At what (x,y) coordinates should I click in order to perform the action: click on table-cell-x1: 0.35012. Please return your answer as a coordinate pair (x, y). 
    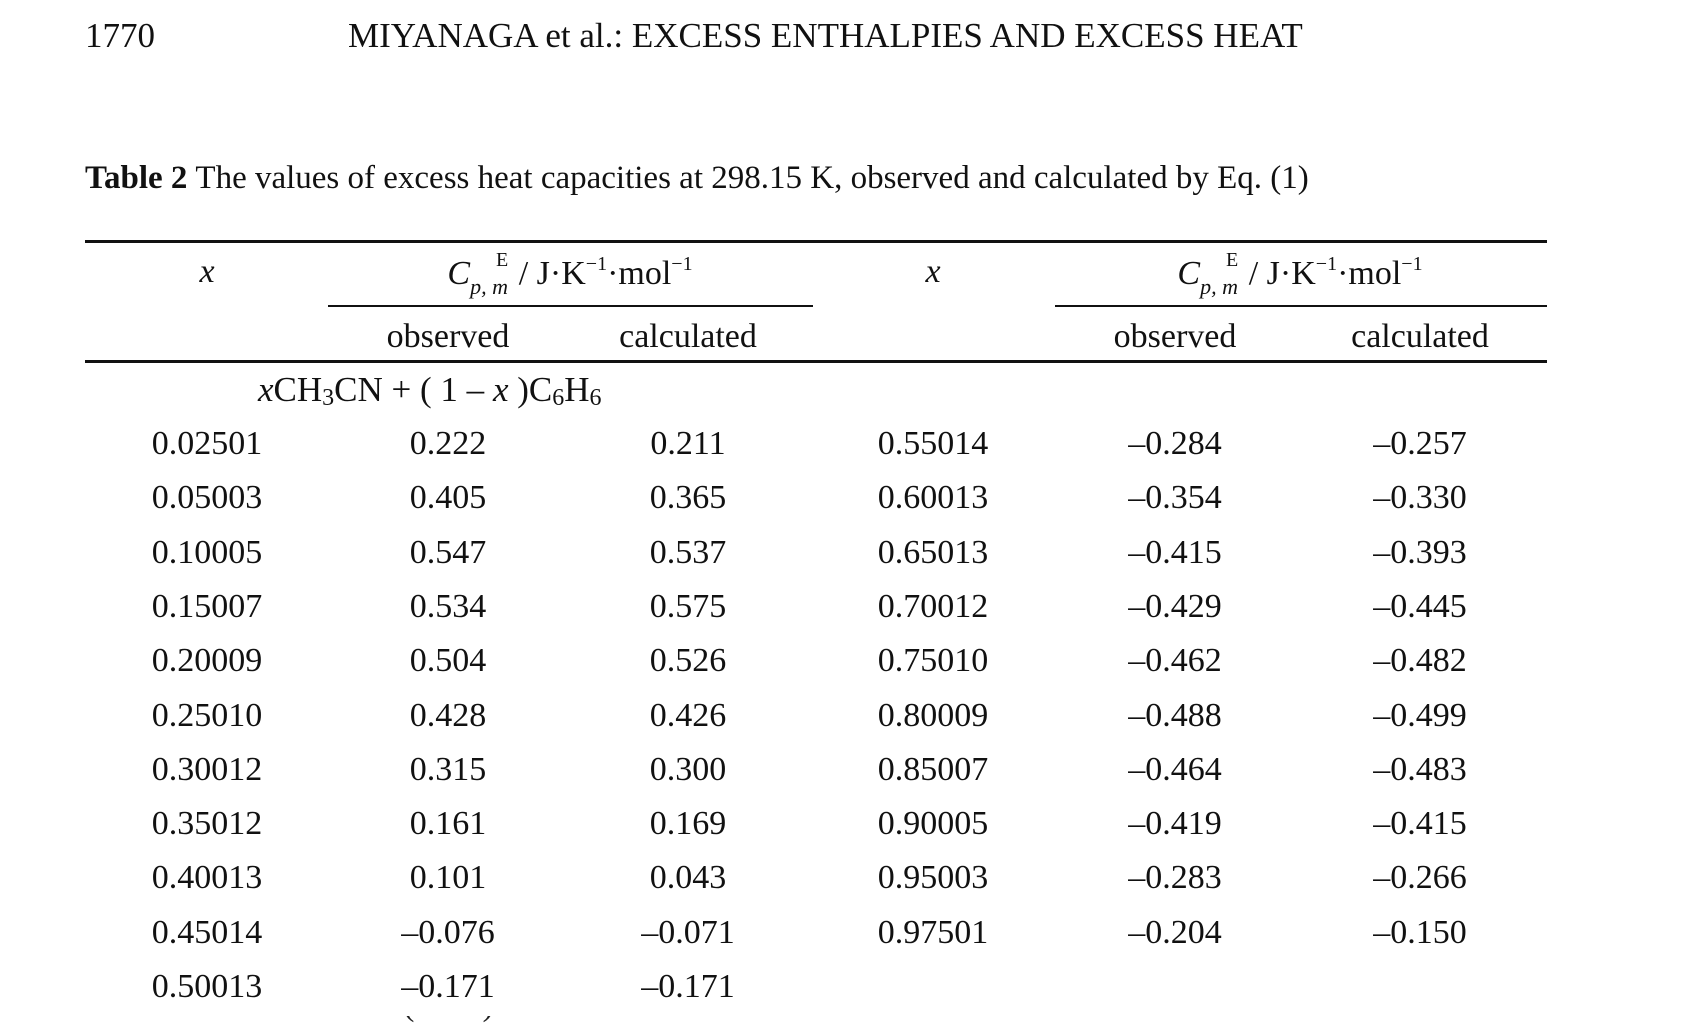
    Looking at the image, I should click on (207, 824).